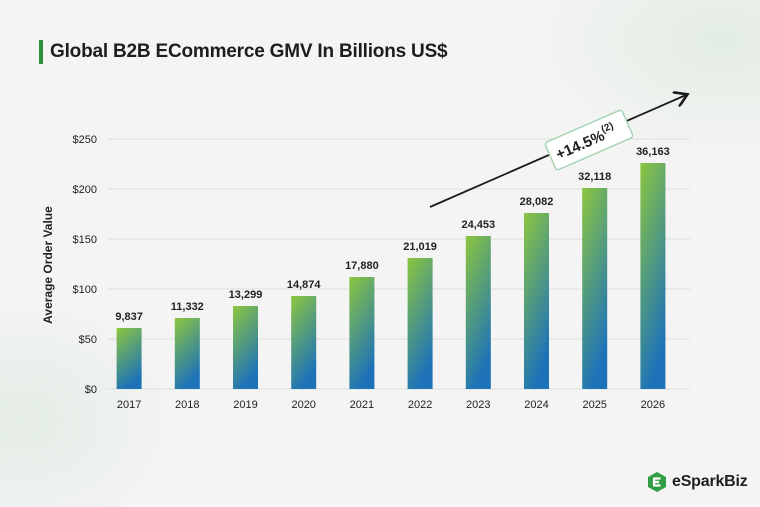  I want to click on brand-name: eSparkBiz, so click(710, 481).